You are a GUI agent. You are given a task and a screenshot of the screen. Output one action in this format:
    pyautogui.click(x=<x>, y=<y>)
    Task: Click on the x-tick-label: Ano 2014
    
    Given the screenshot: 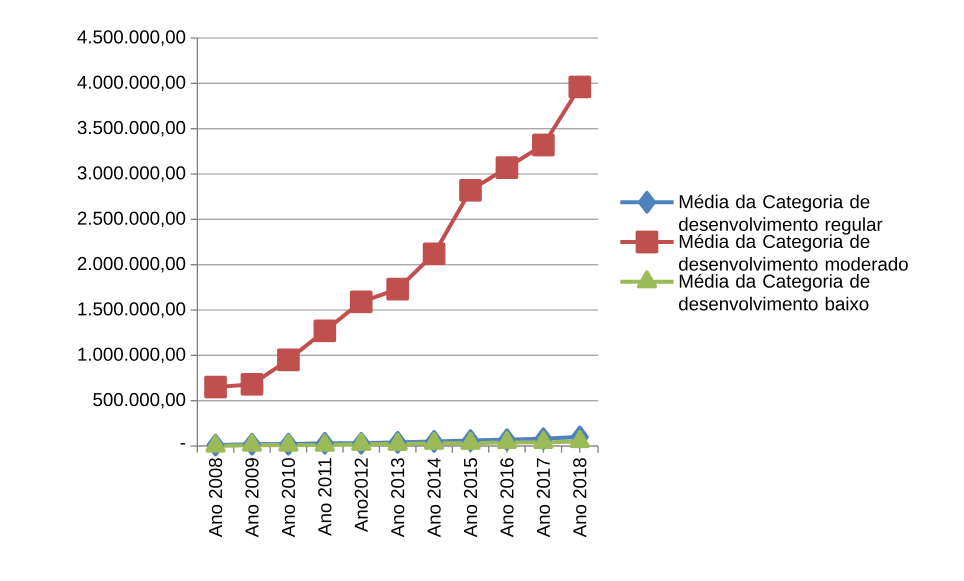 What is the action you would take?
    pyautogui.click(x=434, y=498)
    